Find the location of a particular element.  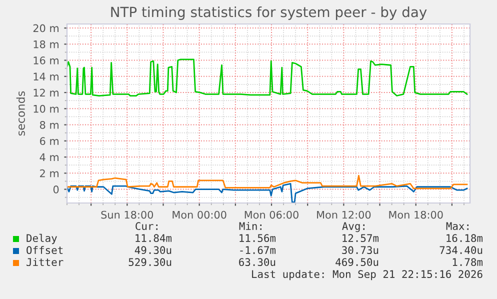

x-tick-label: Mon 18:00 is located at coordinates (416, 214).